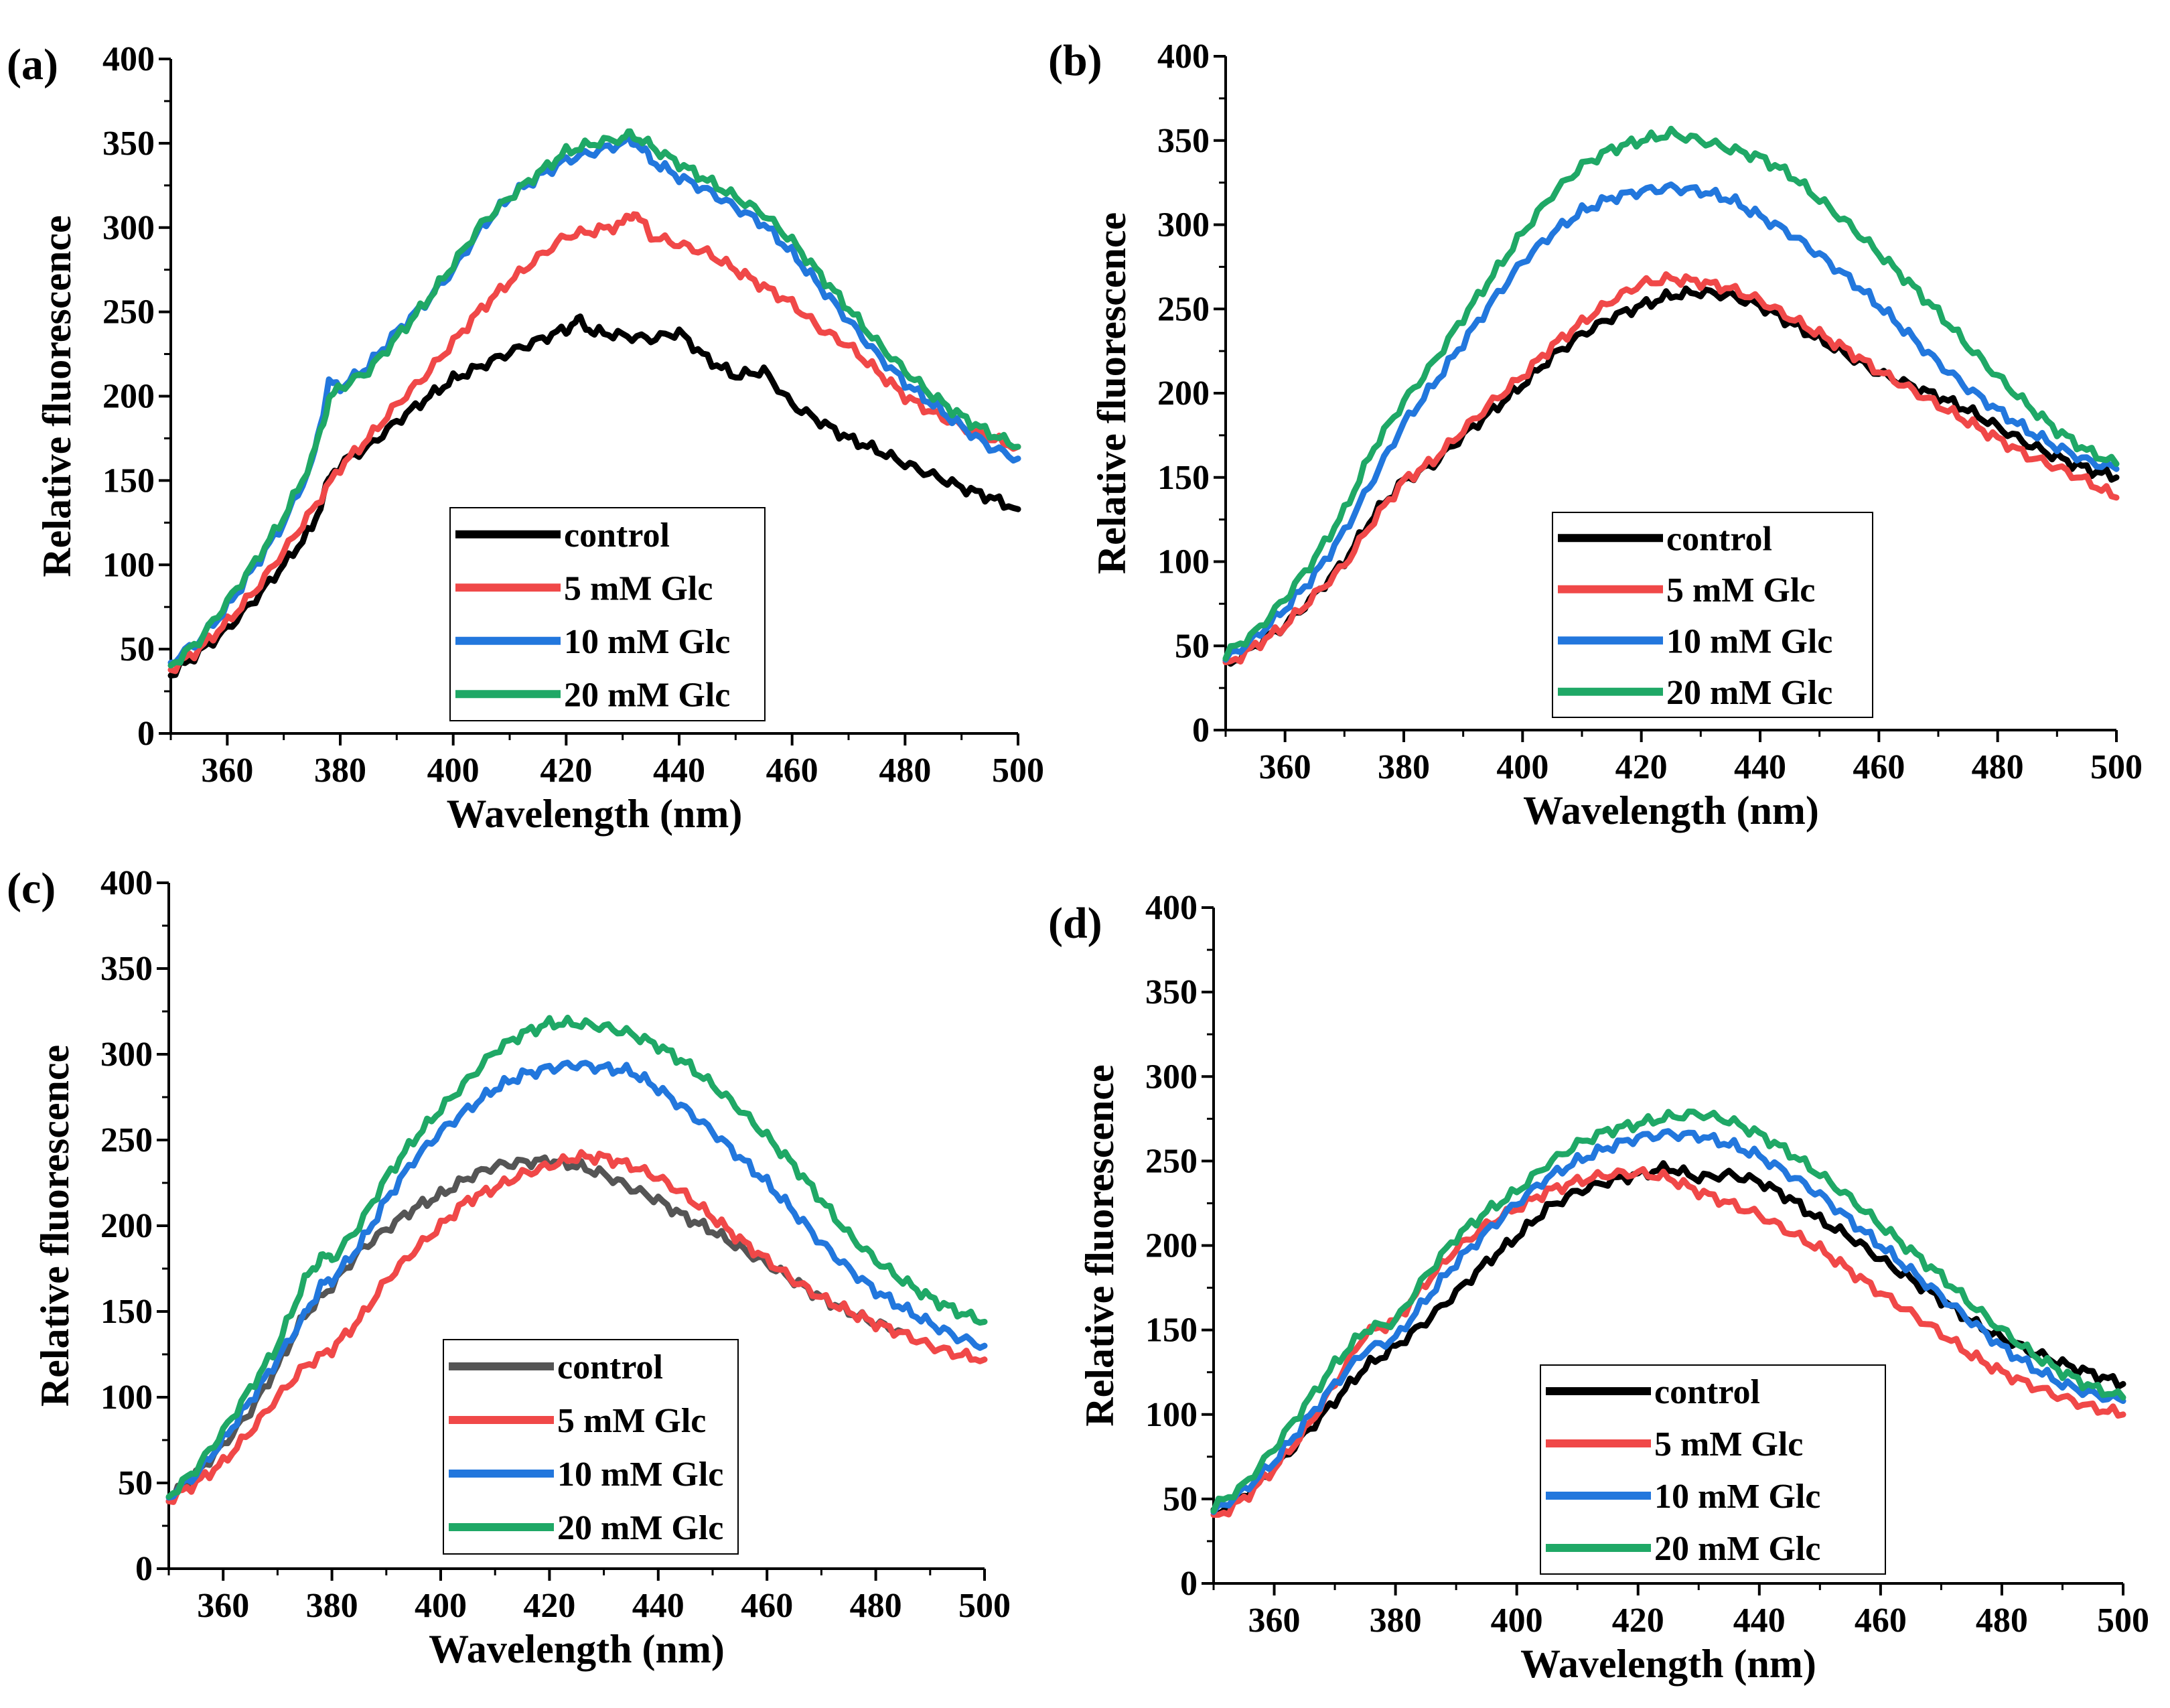 This screenshot has width=2170, height=1708. Describe the element at coordinates (31, 888) in the screenshot. I see `panel-label: (c)` at that location.